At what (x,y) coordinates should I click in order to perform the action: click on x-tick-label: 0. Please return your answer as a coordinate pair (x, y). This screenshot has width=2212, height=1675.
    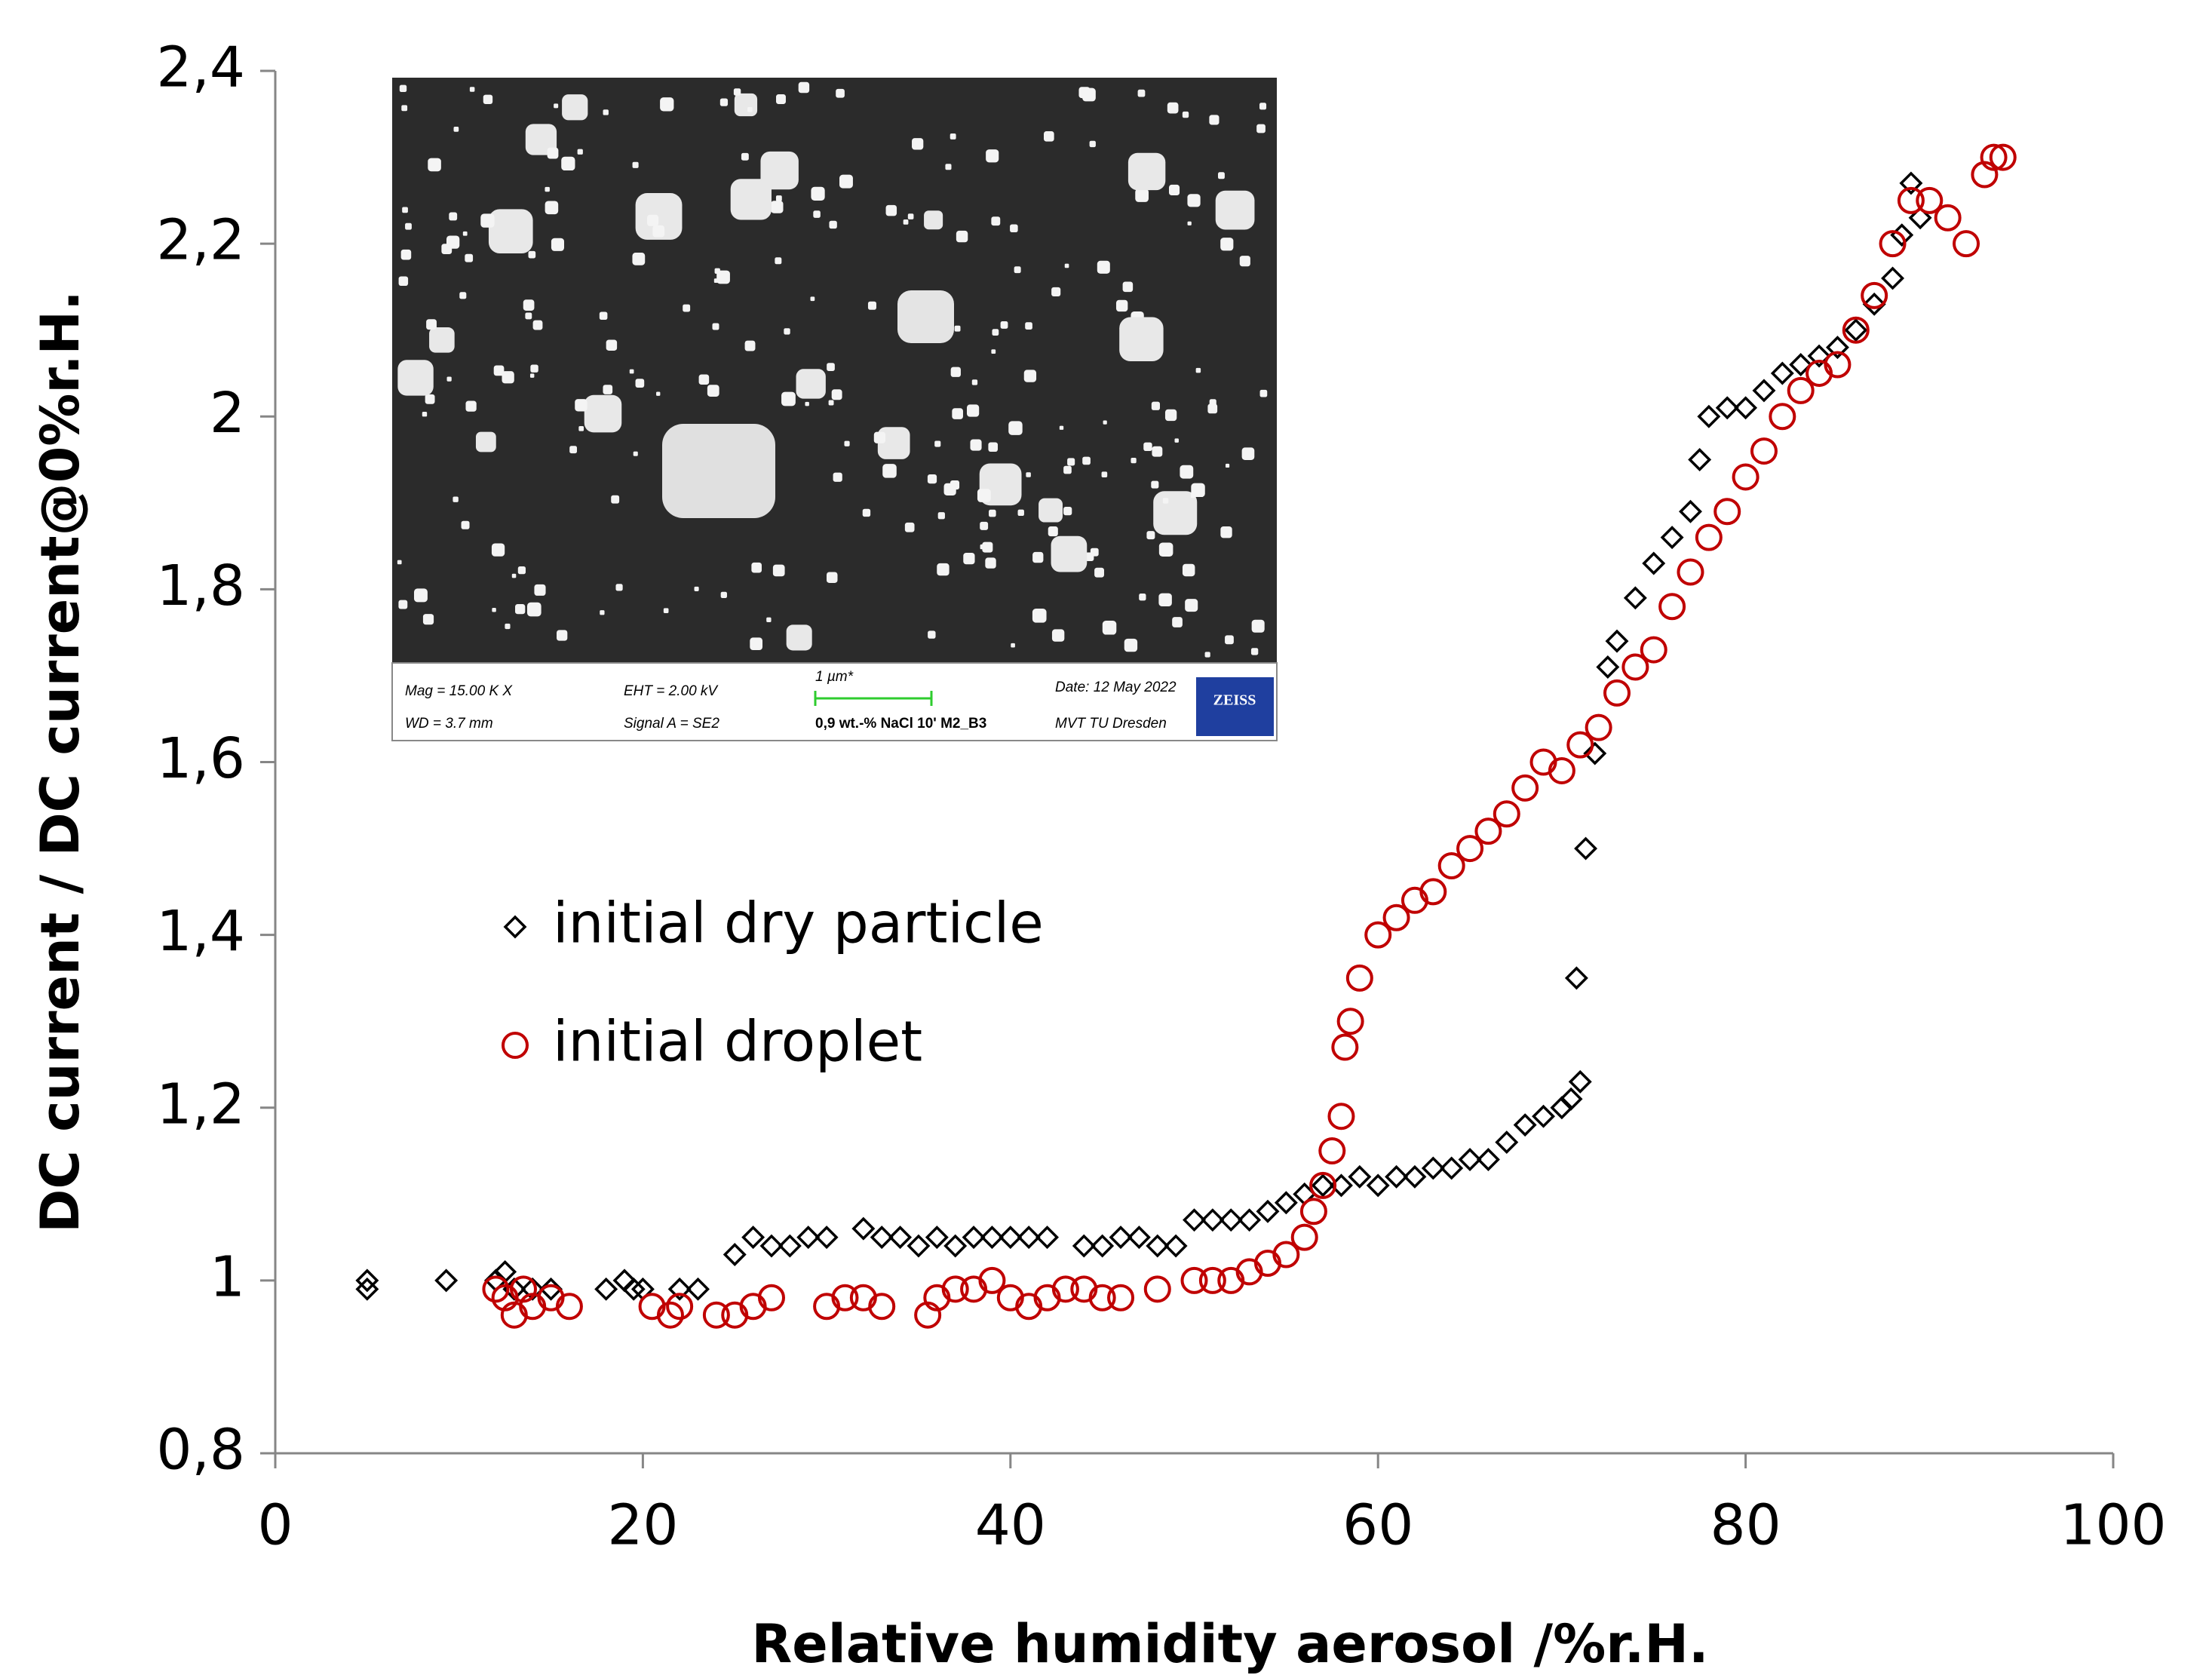
    Looking at the image, I should click on (275, 1525).